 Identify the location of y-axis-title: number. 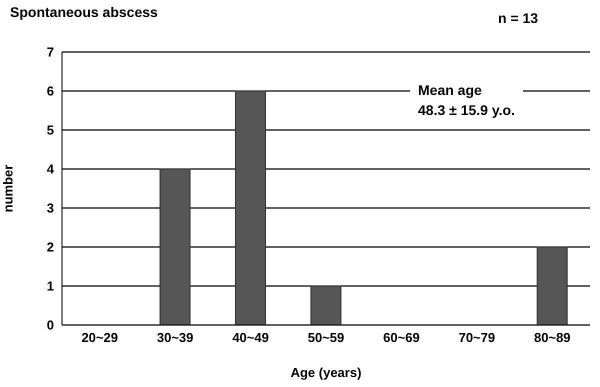
(8, 188).